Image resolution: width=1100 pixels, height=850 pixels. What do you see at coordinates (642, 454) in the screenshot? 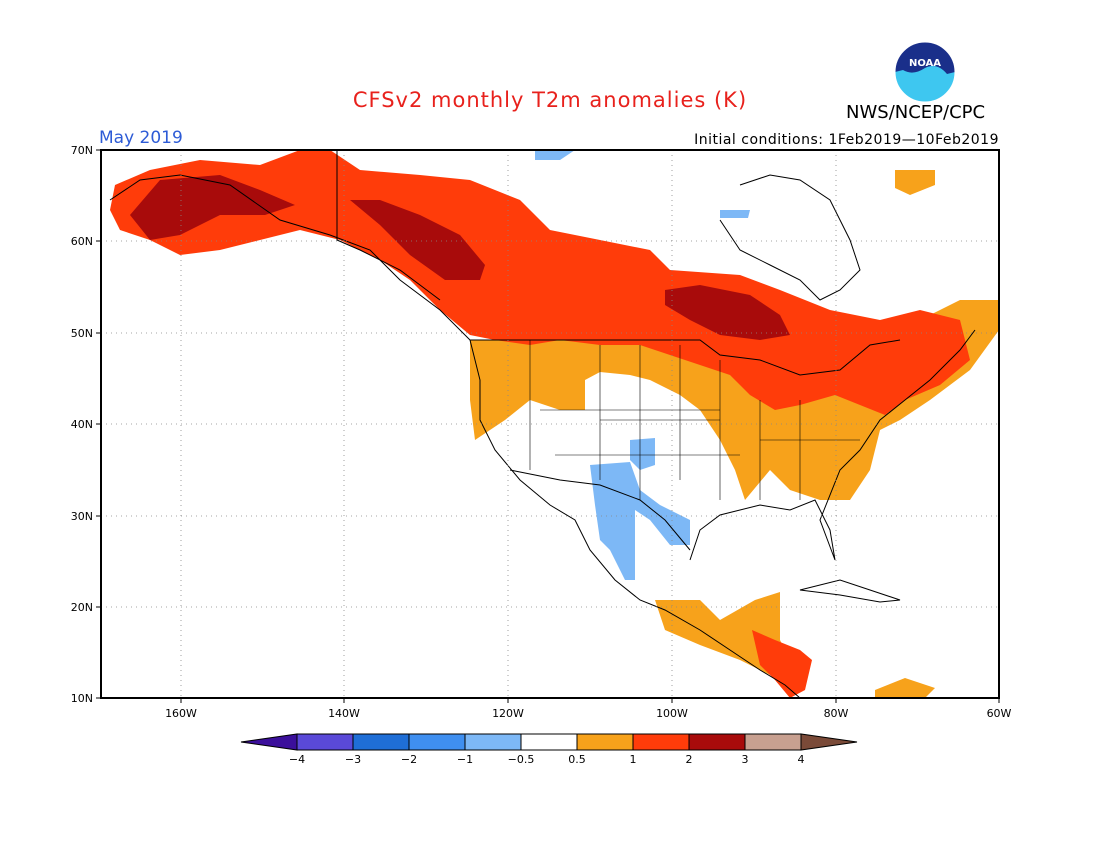
I see `anomaly-region-blue-colorado` at bounding box center [642, 454].